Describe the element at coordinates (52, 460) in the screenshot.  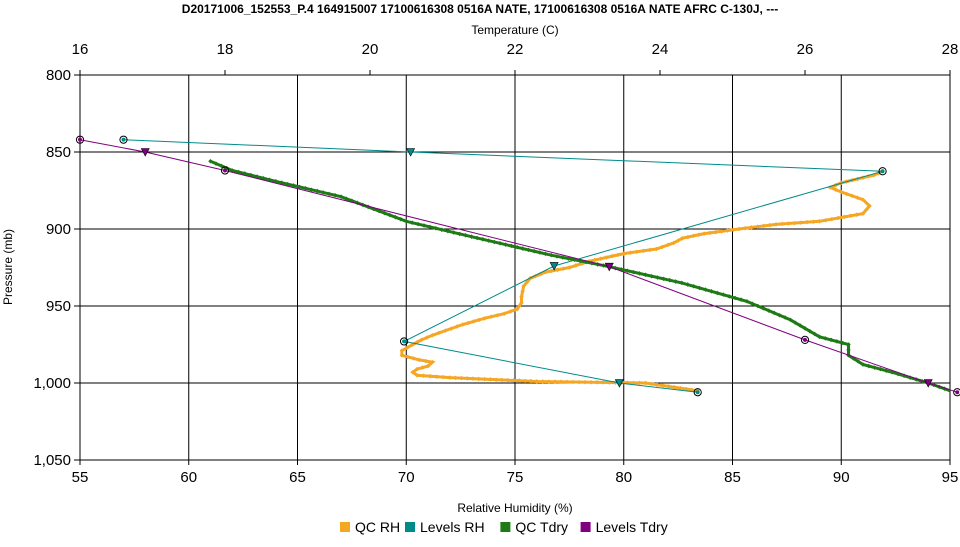
I see `y-tick-label: 1,050` at that location.